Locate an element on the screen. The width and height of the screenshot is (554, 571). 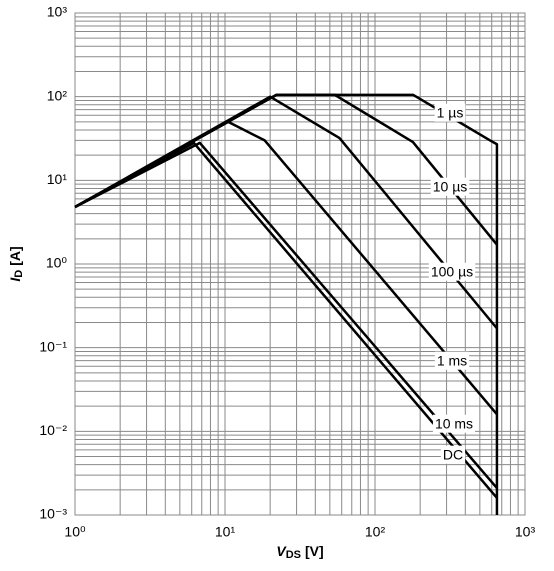
y-subscript: D is located at coordinates (19, 274).